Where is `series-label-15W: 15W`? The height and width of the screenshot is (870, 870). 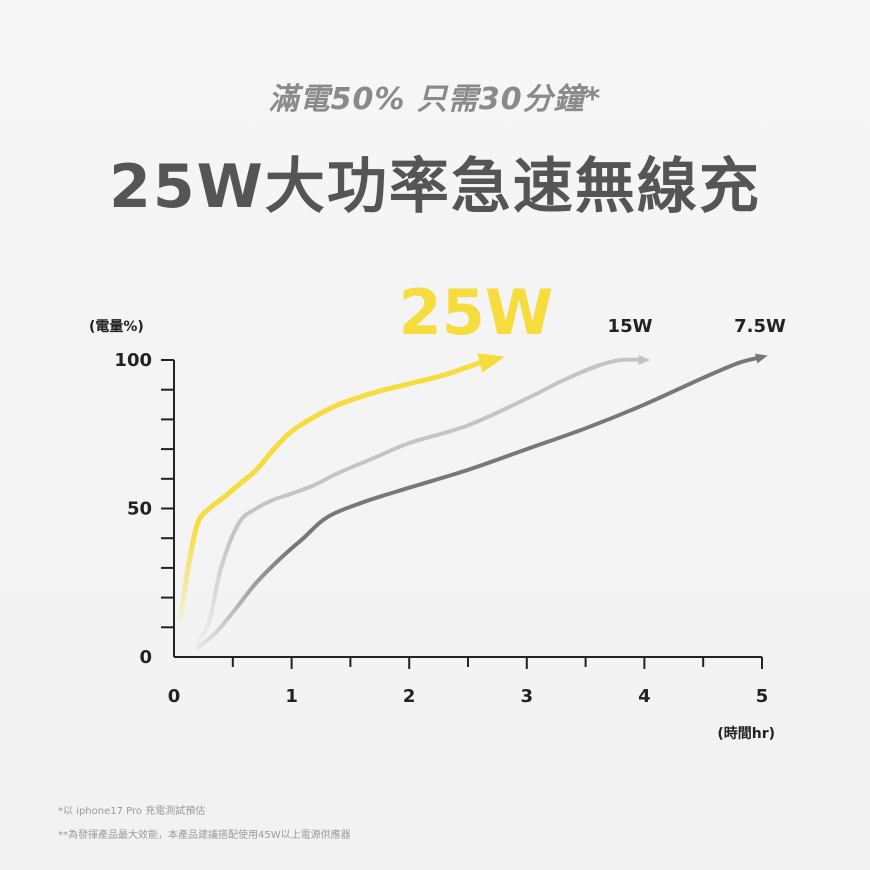 series-label-15W: 15W is located at coordinates (630, 326).